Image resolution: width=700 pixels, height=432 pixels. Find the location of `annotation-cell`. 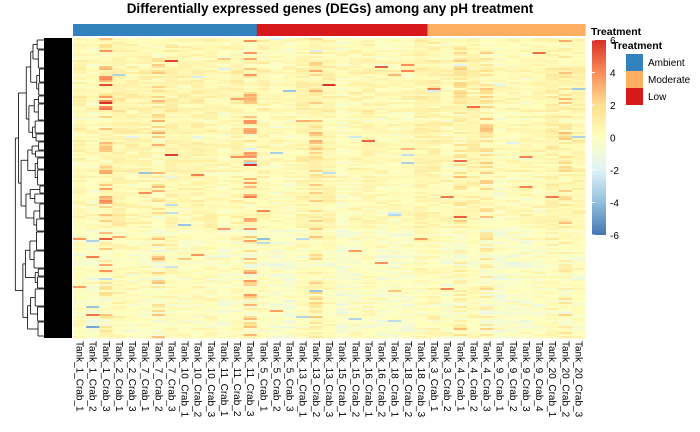

annotation-cell is located at coordinates (368, 30).